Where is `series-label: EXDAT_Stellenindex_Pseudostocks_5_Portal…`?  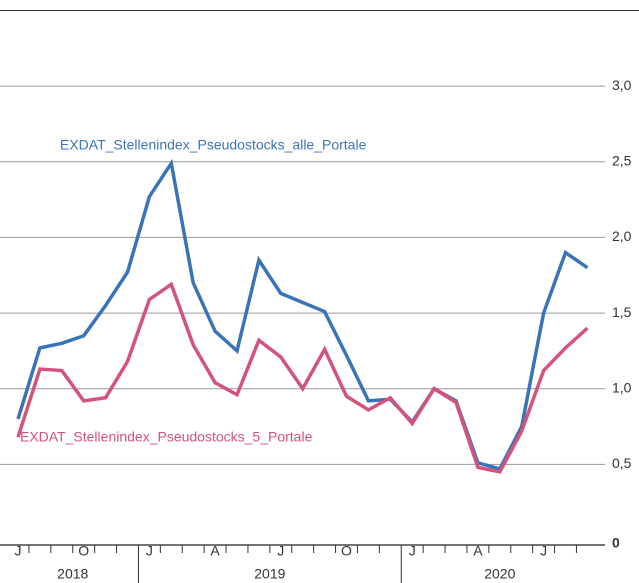 series-label: EXDAT_Stellenindex_Pseudostocks_5_Portal… is located at coordinates (166, 437).